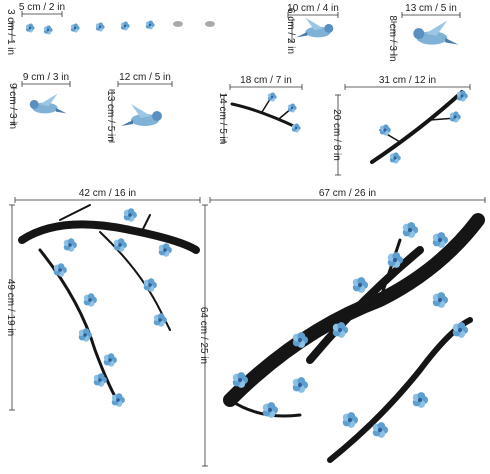 This screenshot has width=490, height=474. What do you see at coordinates (290, 31) in the screenshot?
I see `height-label: 6 cm / 2 in` at bounding box center [290, 31].